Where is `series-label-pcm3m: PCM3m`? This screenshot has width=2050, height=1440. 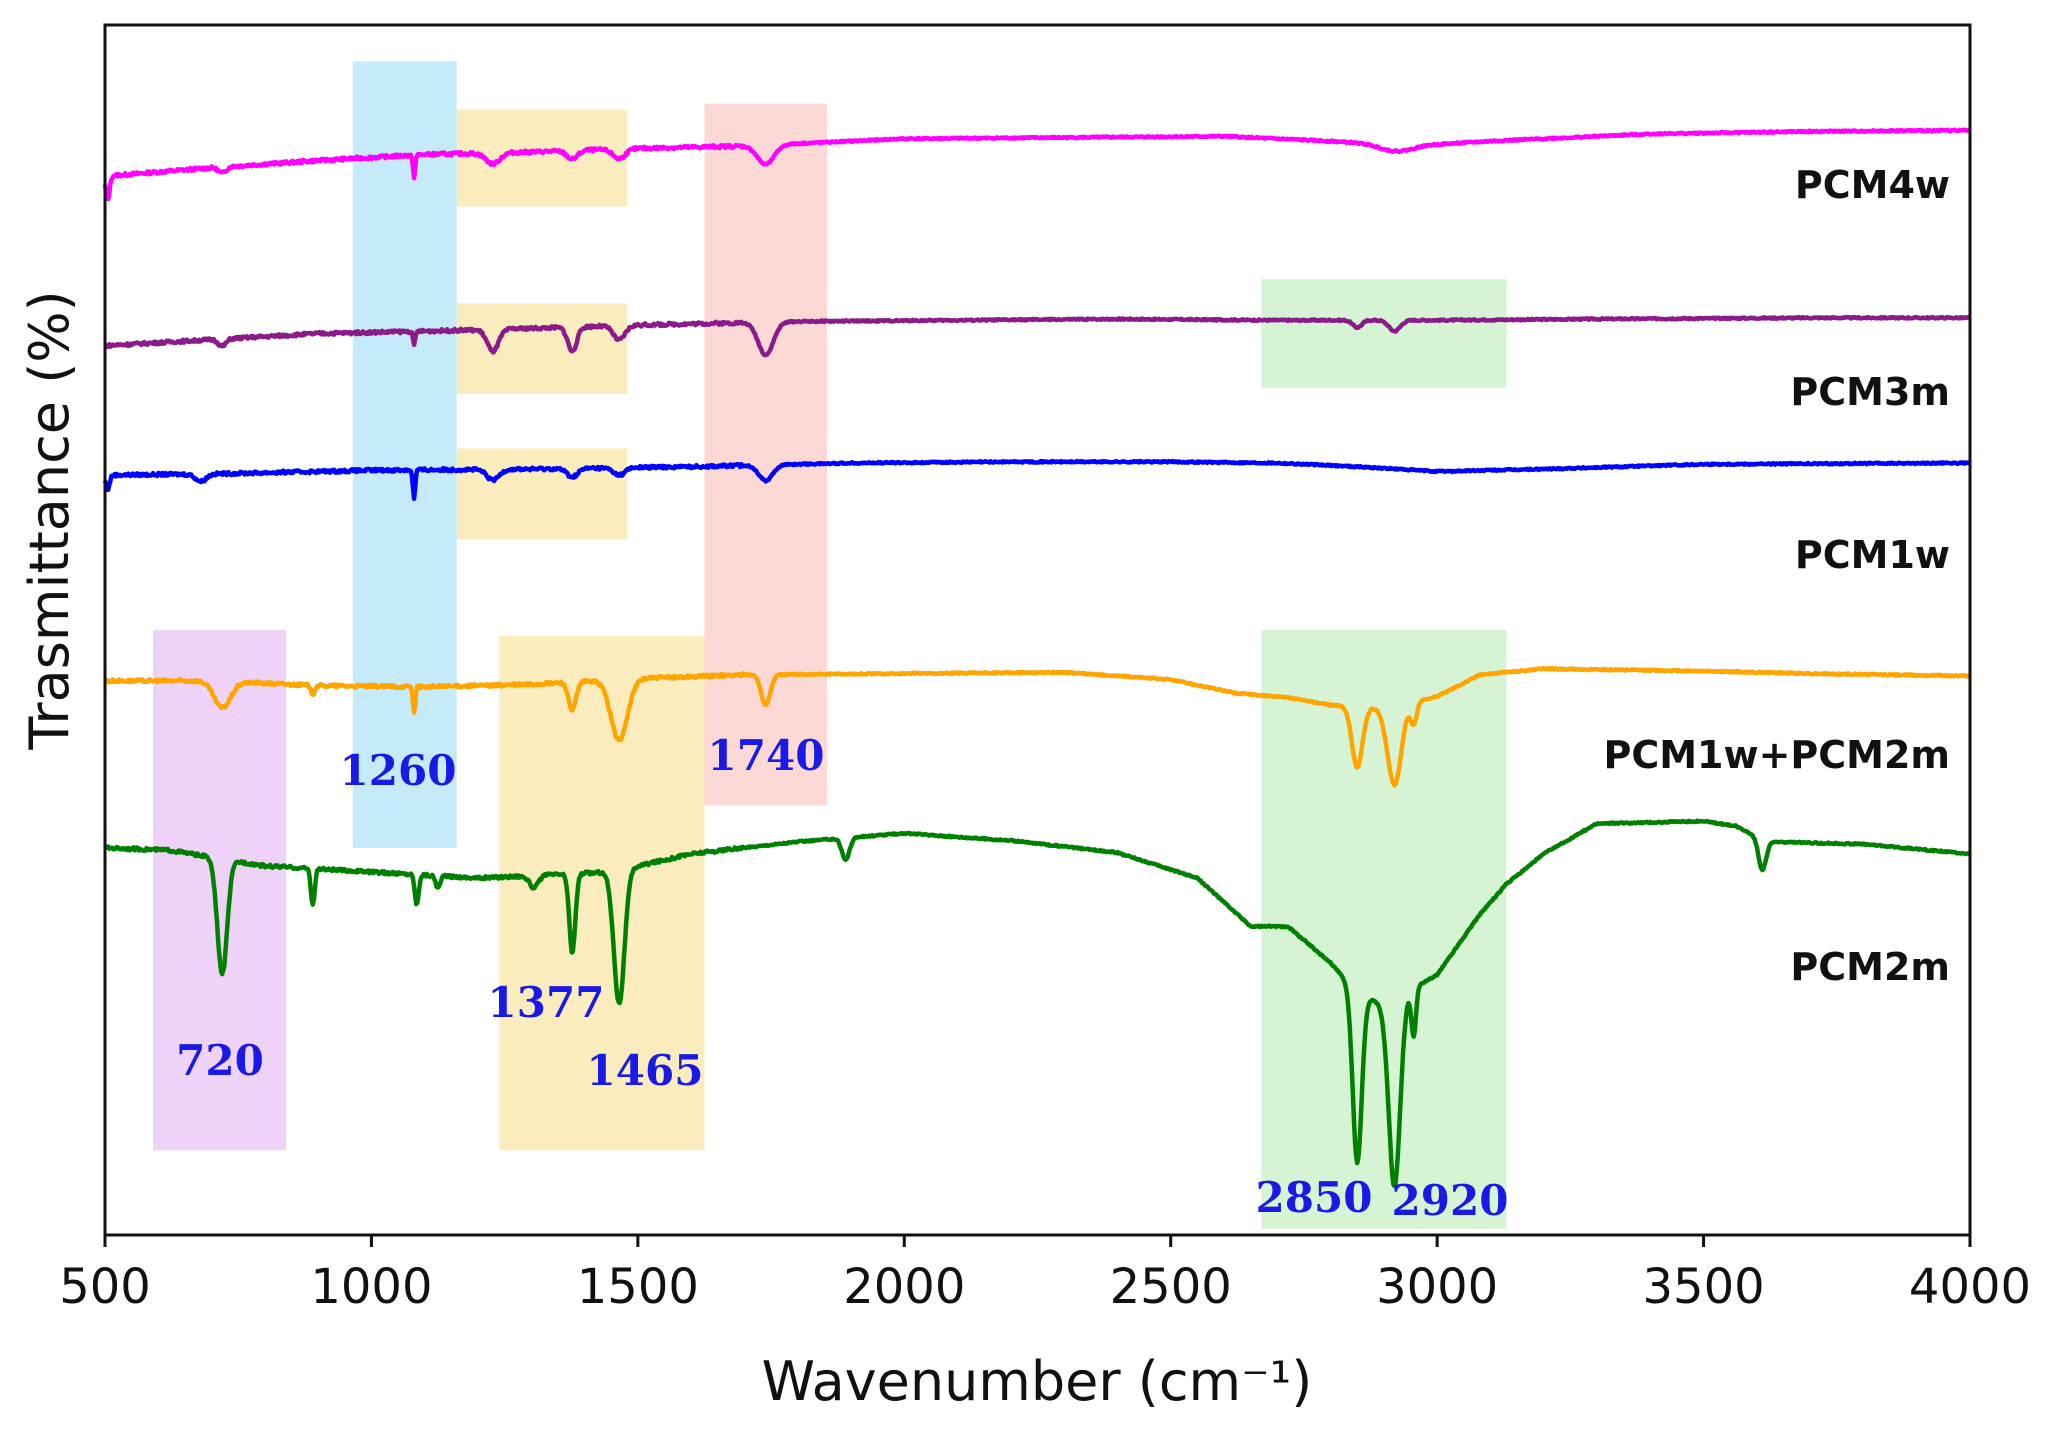 series-label-pcm3m: PCM3m is located at coordinates (1870, 392).